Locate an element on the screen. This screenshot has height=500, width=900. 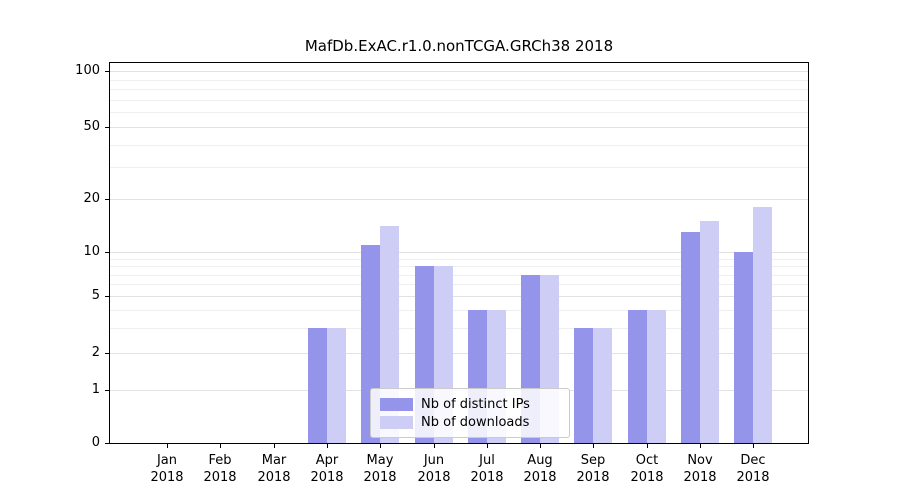
legend-label-distinct-ips: Nb of distinct IPs is located at coordinates (475, 404).